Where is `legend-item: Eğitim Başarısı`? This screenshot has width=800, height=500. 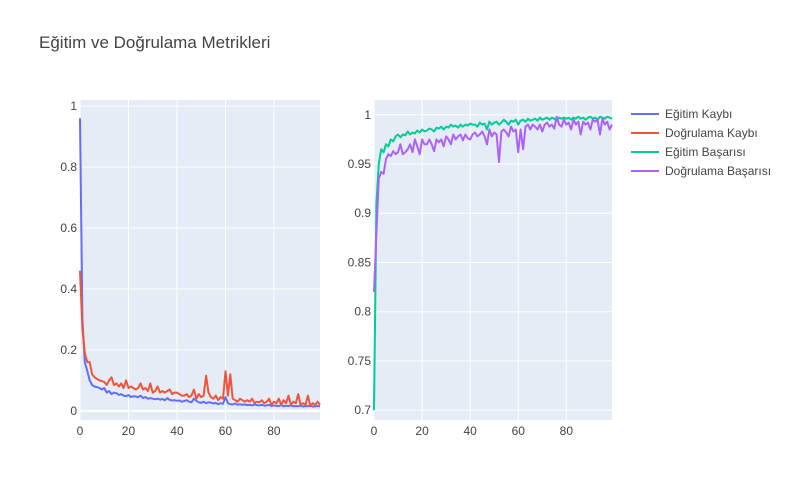
legend-item: Eğitim Başarısı is located at coordinates (688, 152).